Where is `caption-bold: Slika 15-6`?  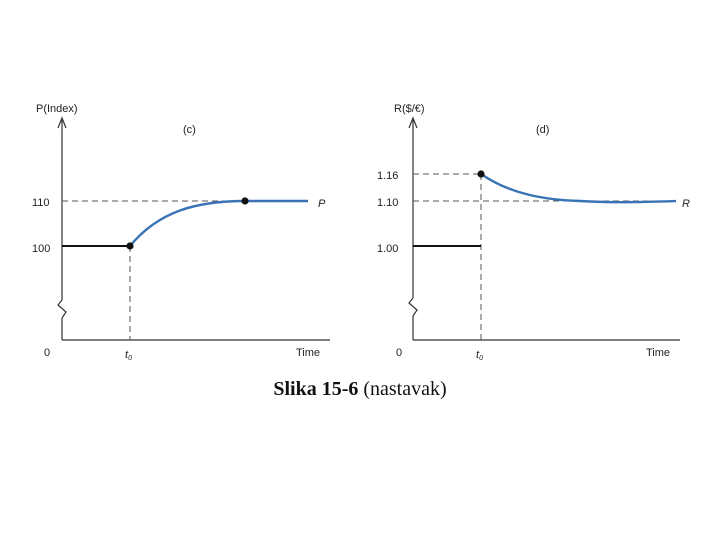
caption-bold: Slika 15-6 is located at coordinates (316, 389).